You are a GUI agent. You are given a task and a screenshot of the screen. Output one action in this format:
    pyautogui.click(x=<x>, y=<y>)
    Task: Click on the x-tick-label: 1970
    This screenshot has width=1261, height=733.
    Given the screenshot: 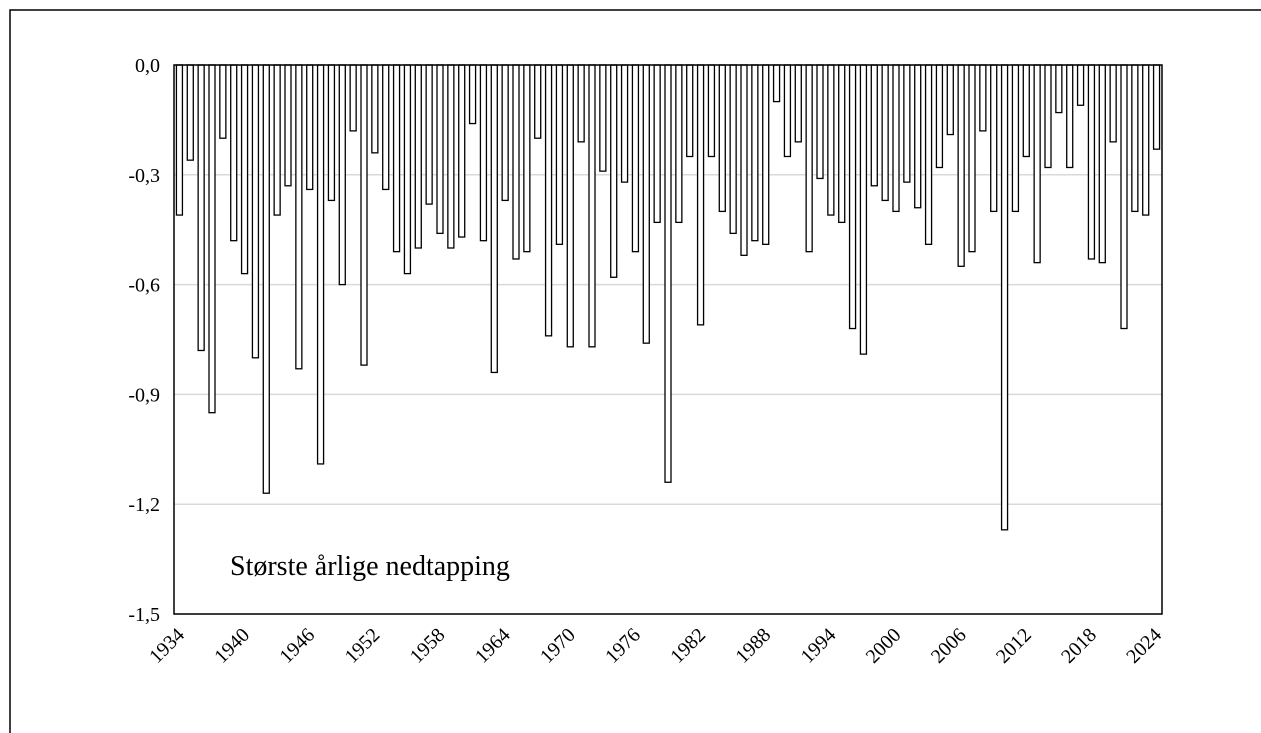 What is the action you would take?
    pyautogui.click(x=558, y=646)
    